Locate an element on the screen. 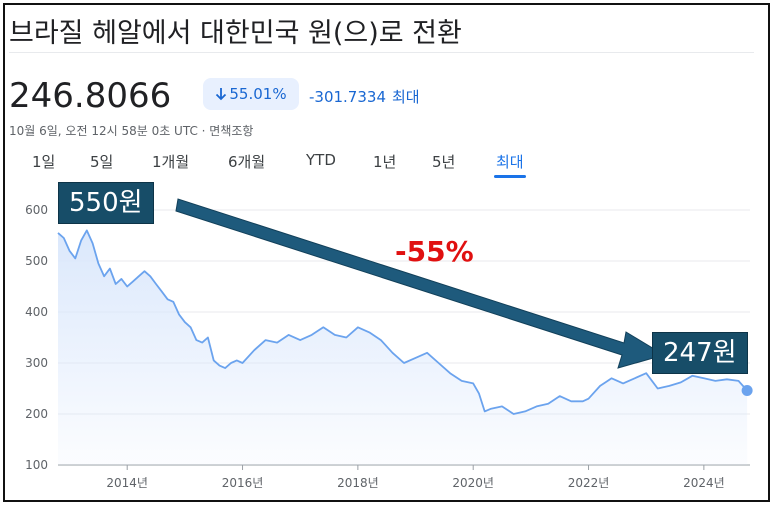 The image size is (773, 505). page-title: 브라질 헤알에서 대한민국 원(으)로 전환 is located at coordinates (235, 33).